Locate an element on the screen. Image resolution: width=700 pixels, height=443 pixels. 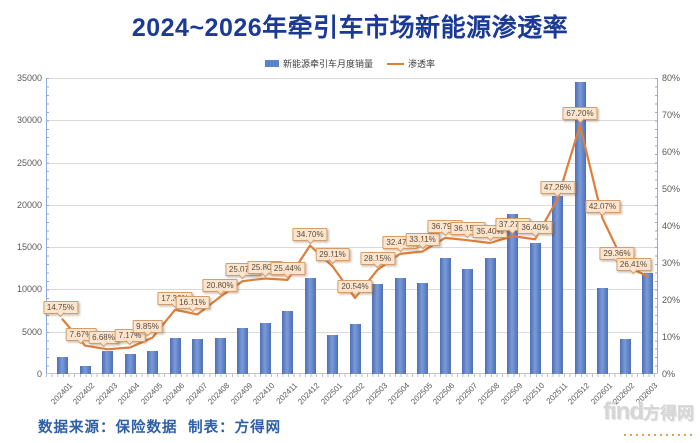
legend-item-sales: 新能源牵引车月度销量 is located at coordinates (318, 63).